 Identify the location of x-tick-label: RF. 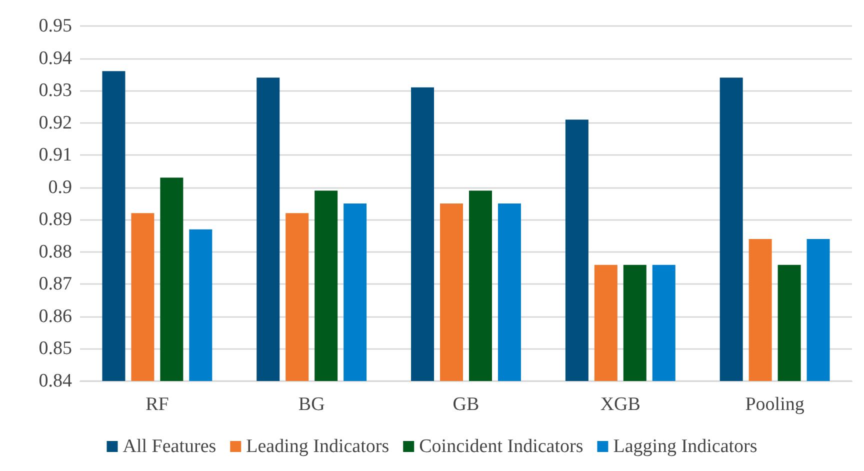
(157, 404).